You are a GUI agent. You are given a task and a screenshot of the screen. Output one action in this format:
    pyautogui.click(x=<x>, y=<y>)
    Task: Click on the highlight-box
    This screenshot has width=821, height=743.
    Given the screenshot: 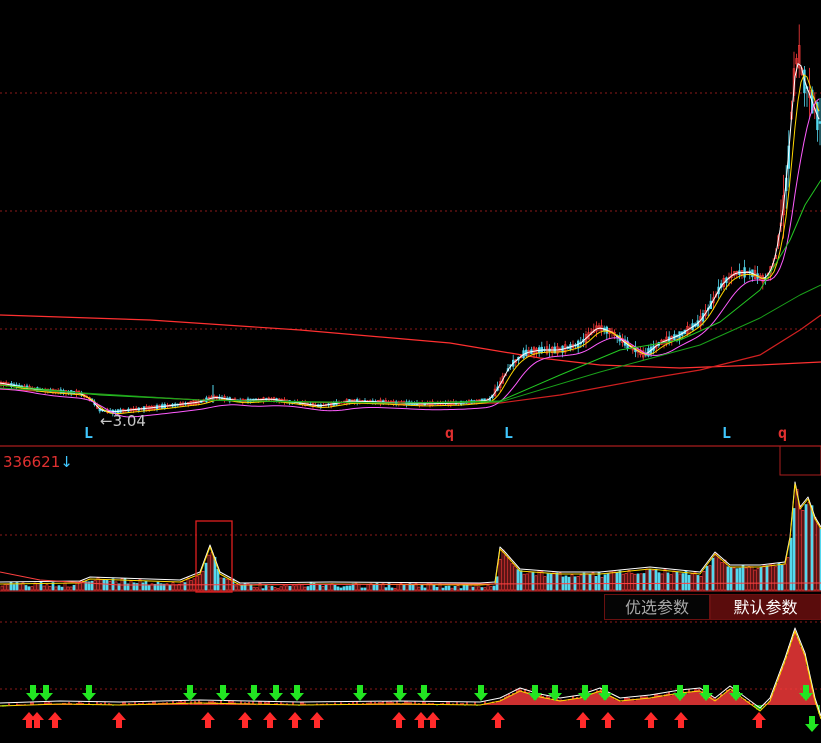 What is the action you would take?
    pyautogui.click(x=214, y=556)
    